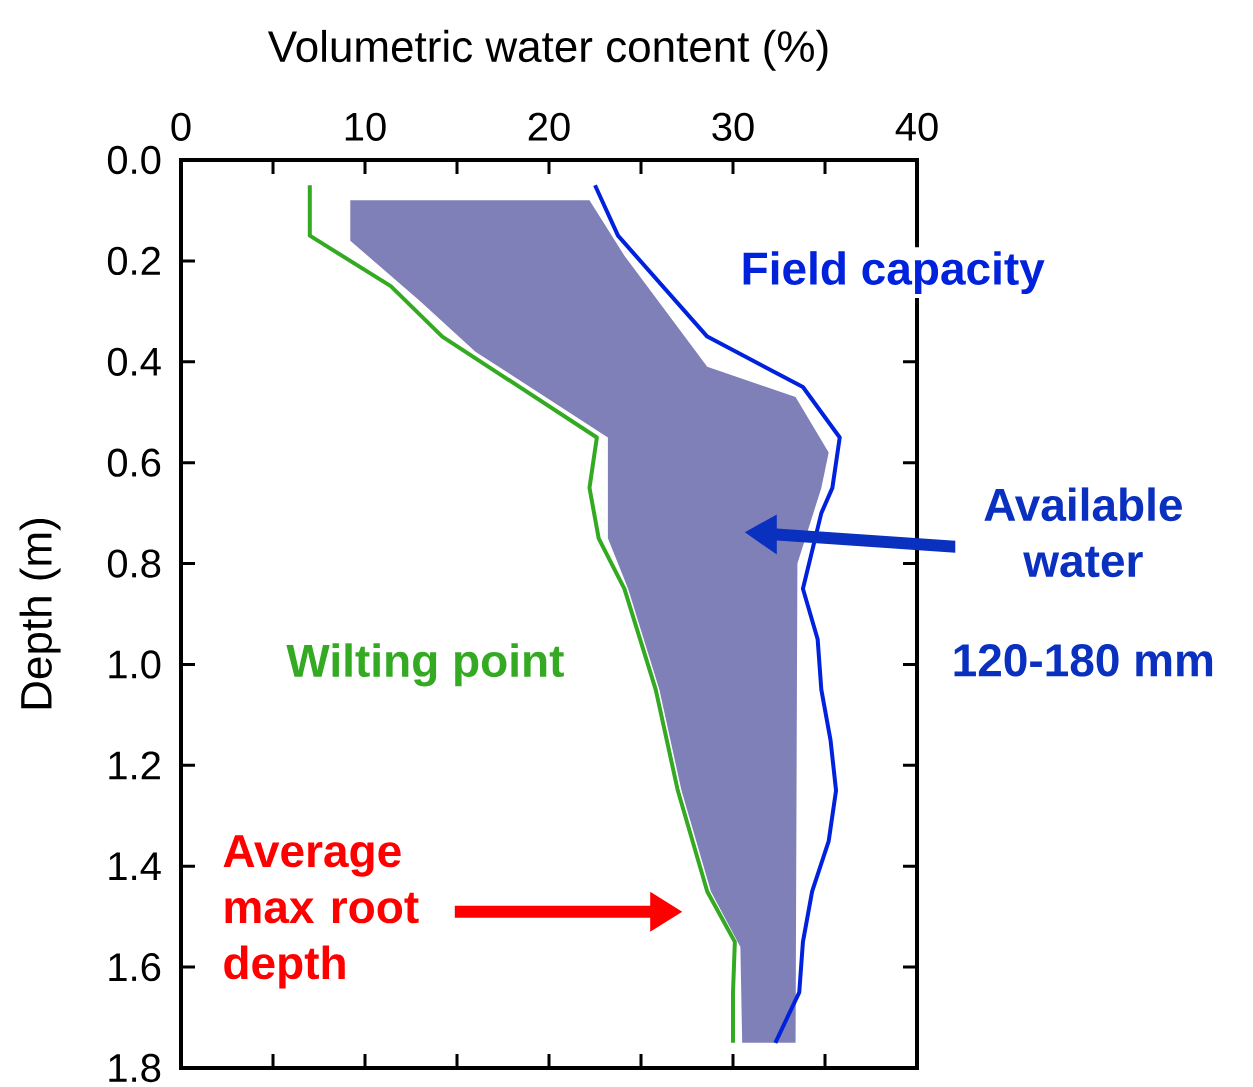 The width and height of the screenshot is (1253, 1087). What do you see at coordinates (365, 126) in the screenshot?
I see `x-tick-label: 10` at bounding box center [365, 126].